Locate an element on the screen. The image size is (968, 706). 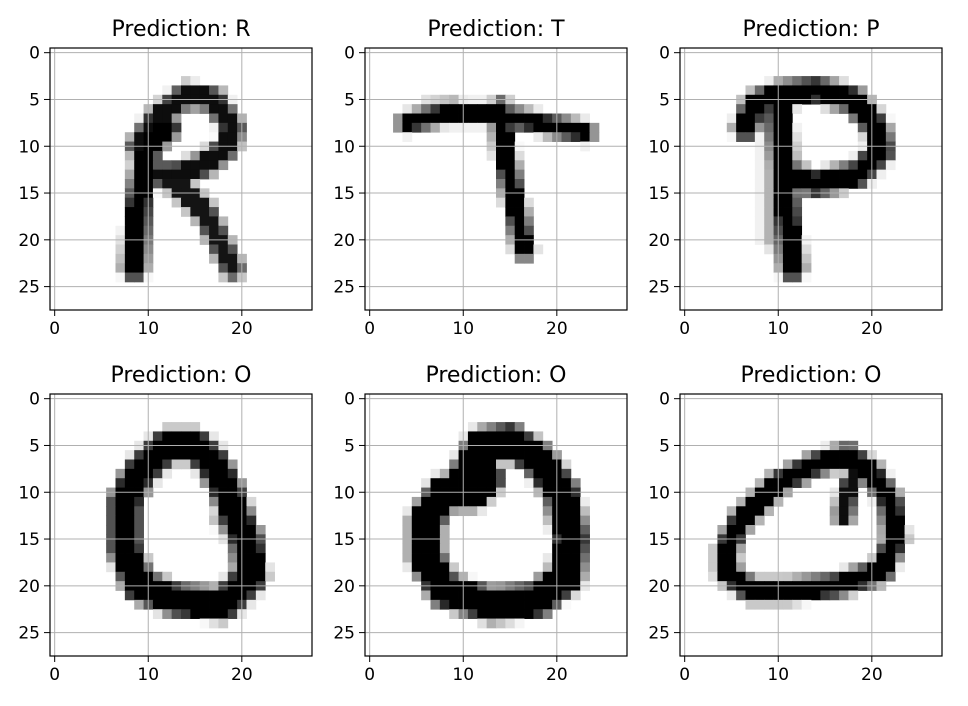
x-tick-label: 10 is located at coordinates (778, 675).